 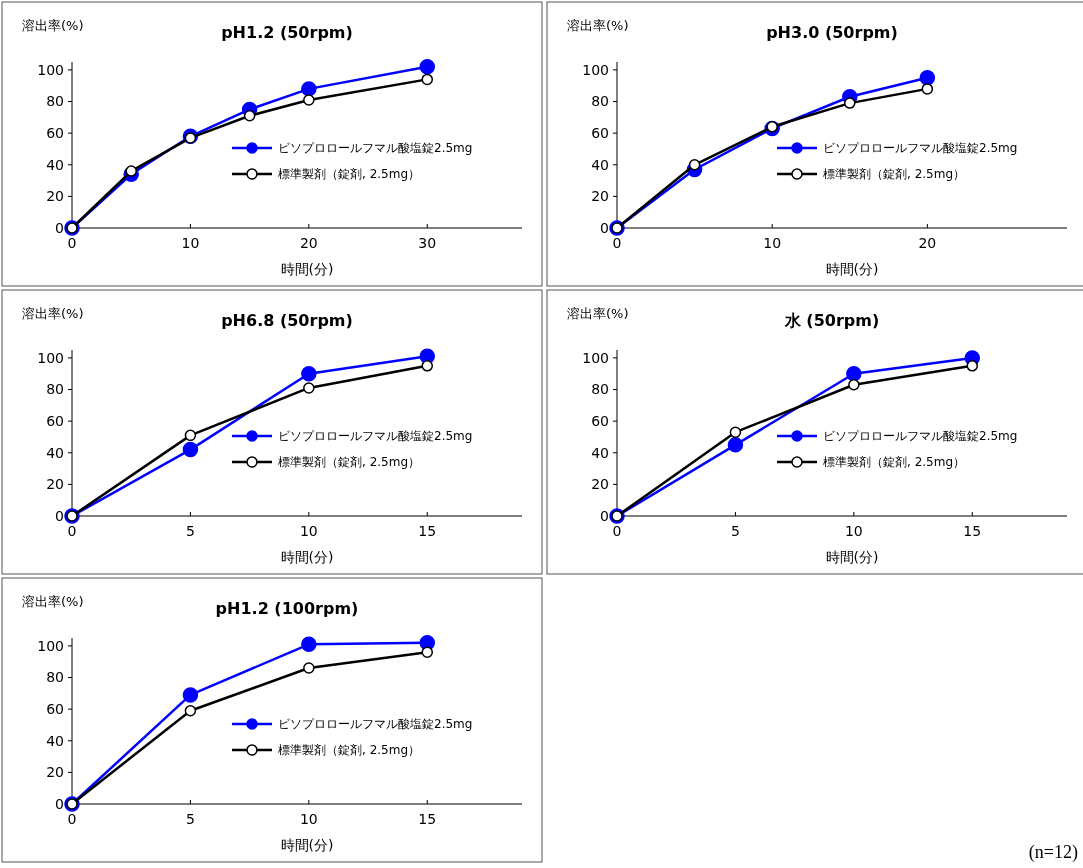 What do you see at coordinates (1053, 852) in the screenshot?
I see `text: (n=12)` at bounding box center [1053, 852].